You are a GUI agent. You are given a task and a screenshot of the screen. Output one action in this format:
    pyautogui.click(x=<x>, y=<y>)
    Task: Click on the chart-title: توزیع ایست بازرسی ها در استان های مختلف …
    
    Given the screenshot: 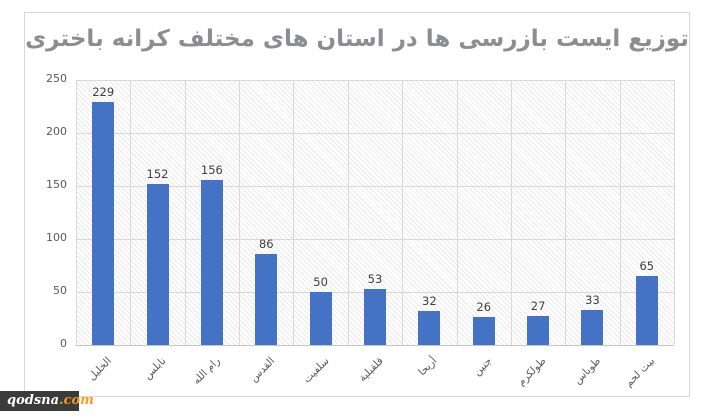 What is the action you would take?
    pyautogui.click(x=357, y=39)
    